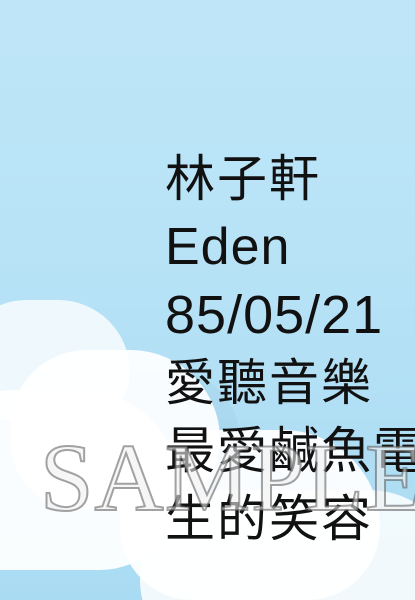 The height and width of the screenshot is (600, 415). Describe the element at coordinates (274, 315) in the screenshot. I see `birthdate: 85/05/21` at that location.